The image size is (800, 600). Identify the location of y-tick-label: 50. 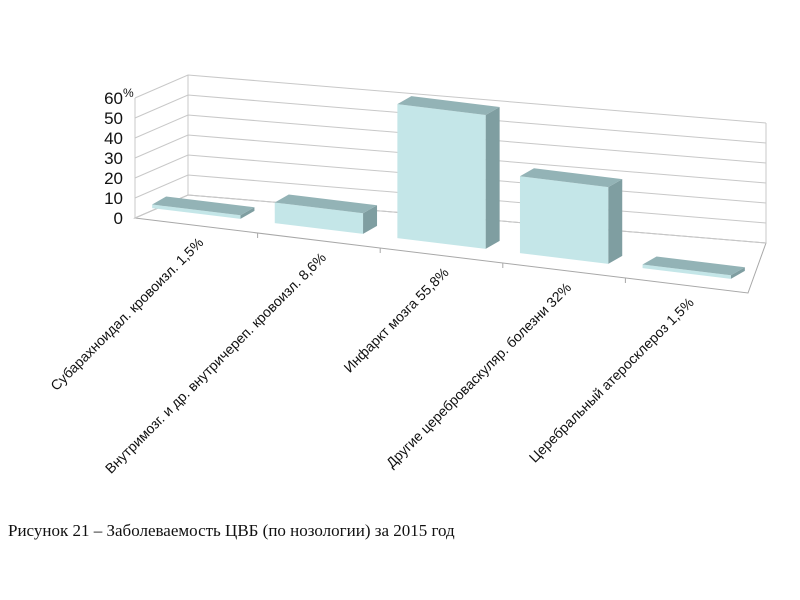
(113, 118).